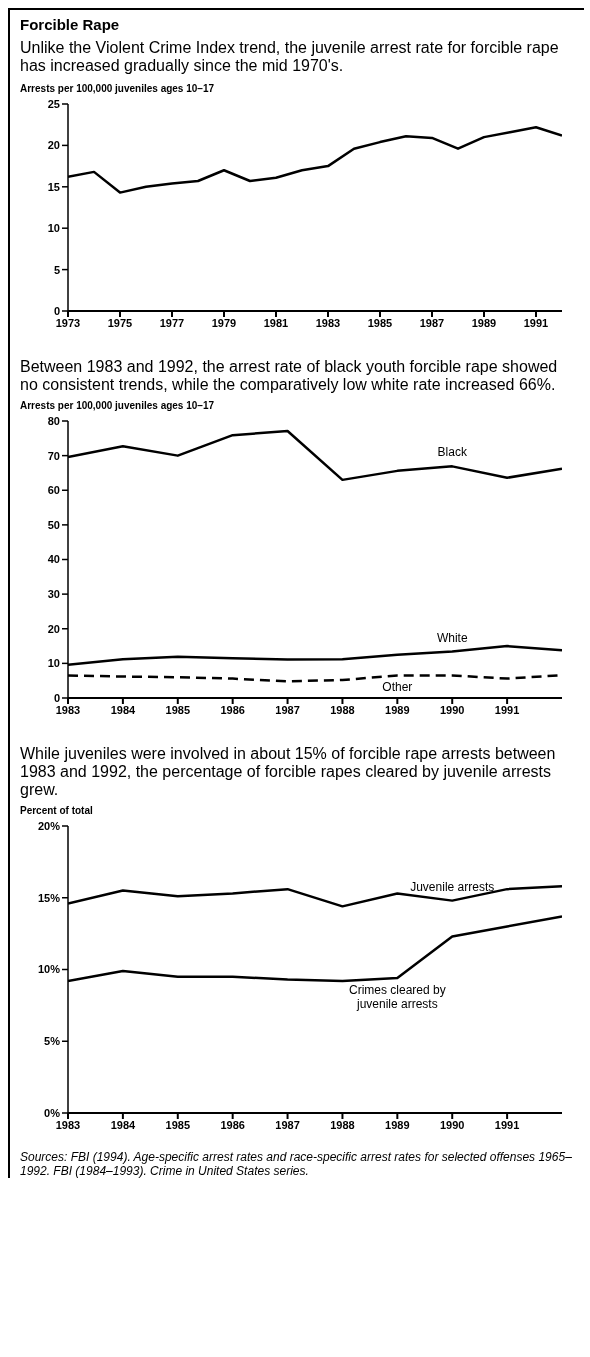 The height and width of the screenshot is (1357, 590). I want to click on y-tick-label: 0%, so click(52, 1112).